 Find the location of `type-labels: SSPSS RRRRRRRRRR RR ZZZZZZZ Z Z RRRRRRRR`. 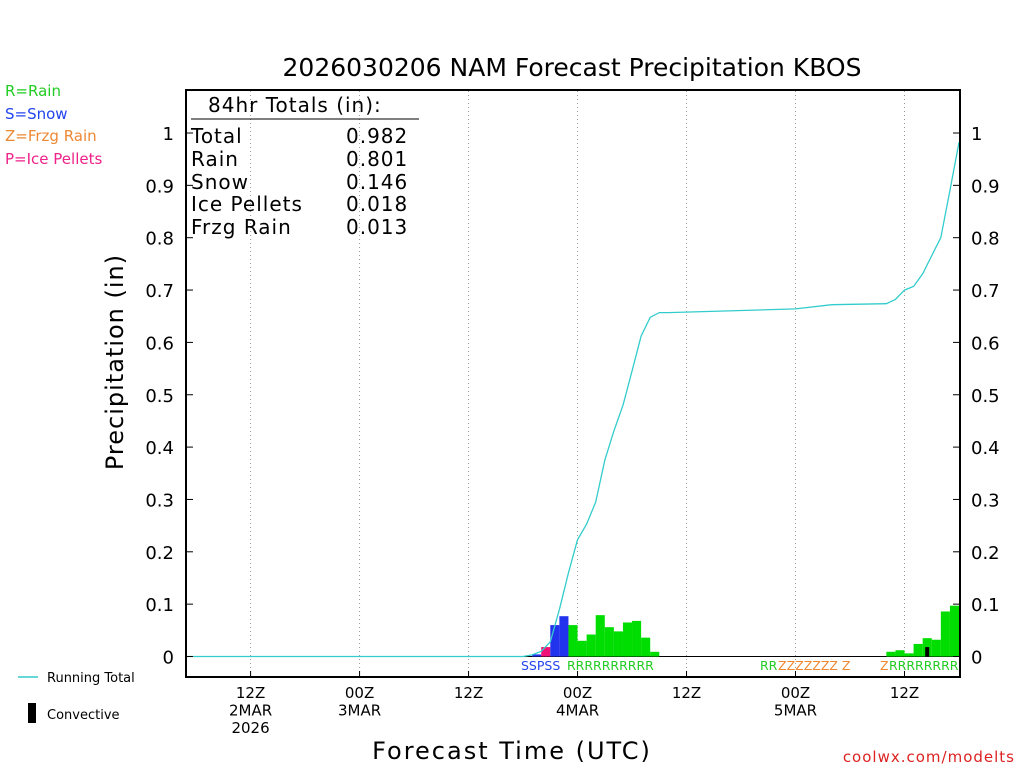

type-labels: SSPSS RRRRRRRRRR RR ZZZZZZZ Z Z RRRRRRRR is located at coordinates (740, 665).